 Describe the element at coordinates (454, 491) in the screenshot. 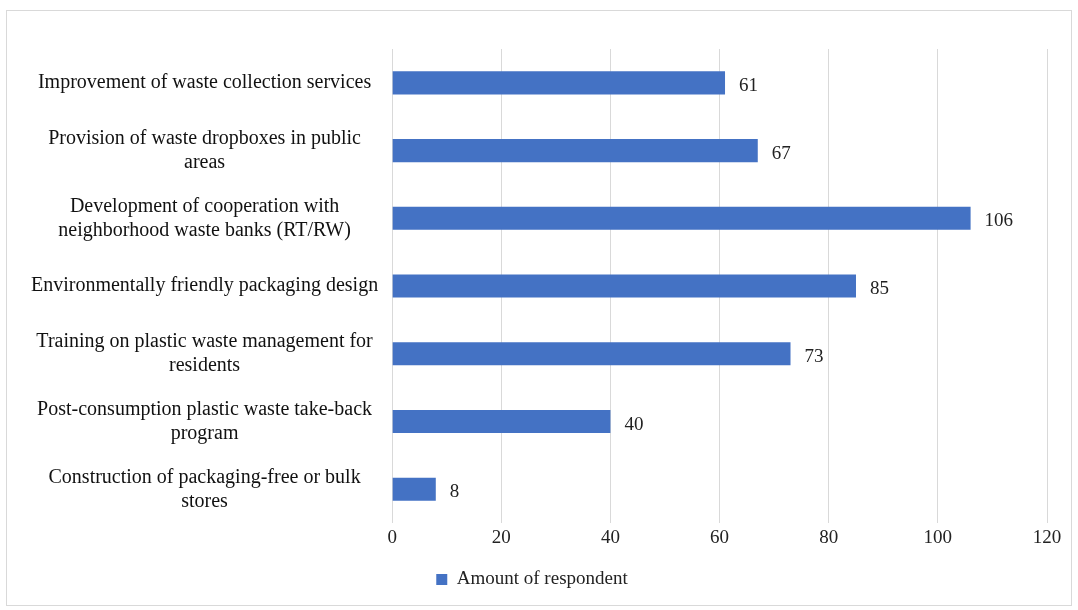

I see `data-label: 8` at that location.